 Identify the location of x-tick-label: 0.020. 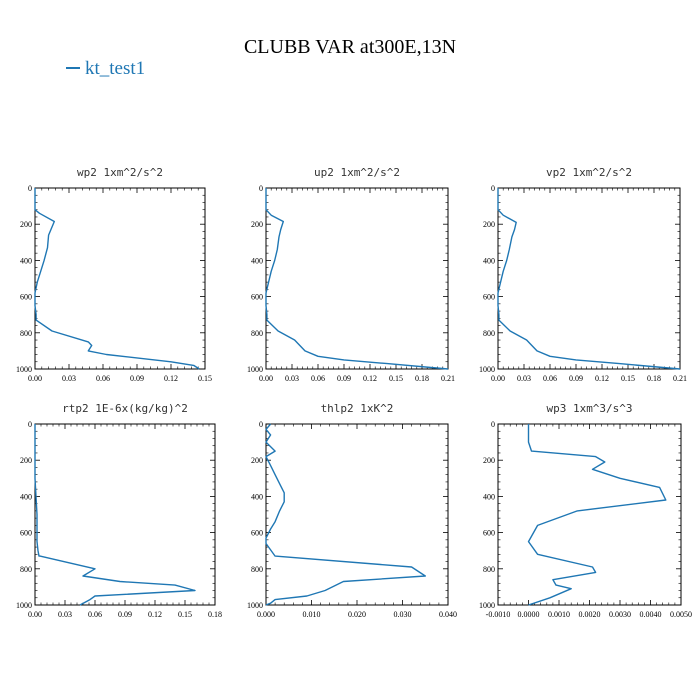
(357, 614).